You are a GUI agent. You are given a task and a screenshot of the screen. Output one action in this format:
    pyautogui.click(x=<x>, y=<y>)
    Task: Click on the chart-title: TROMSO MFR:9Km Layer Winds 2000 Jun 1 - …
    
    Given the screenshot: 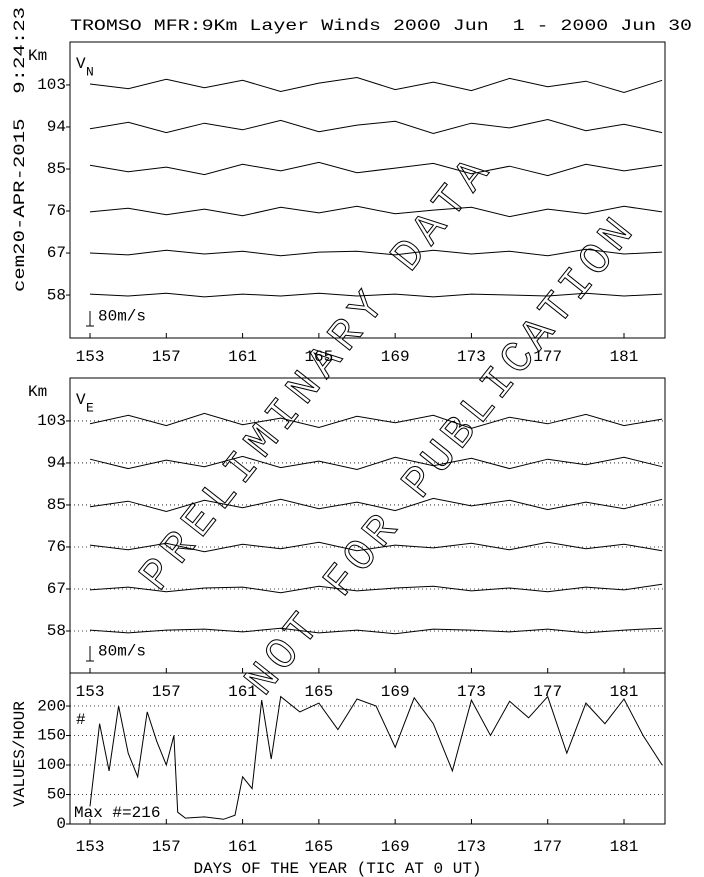 What is the action you would take?
    pyautogui.click(x=381, y=26)
    